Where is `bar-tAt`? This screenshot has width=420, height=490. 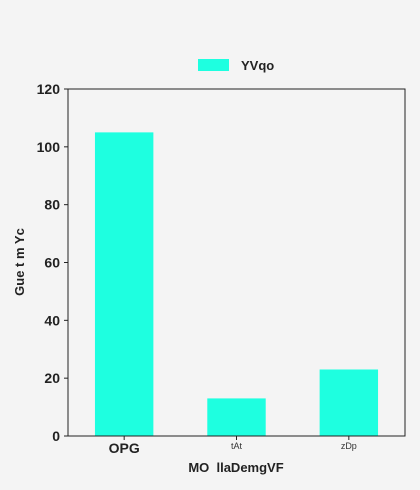 bar-tAt is located at coordinates (236, 417).